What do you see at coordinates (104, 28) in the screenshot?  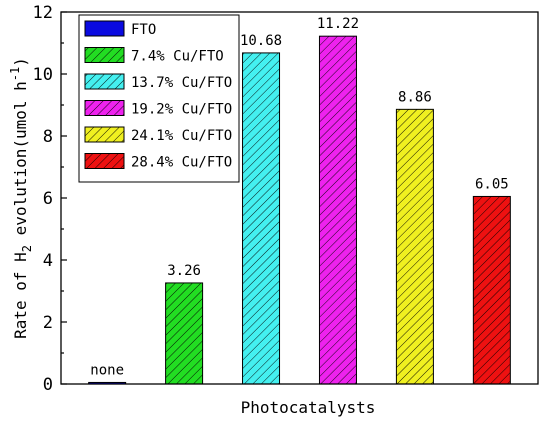 I see `legend-swatch` at bounding box center [104, 28].